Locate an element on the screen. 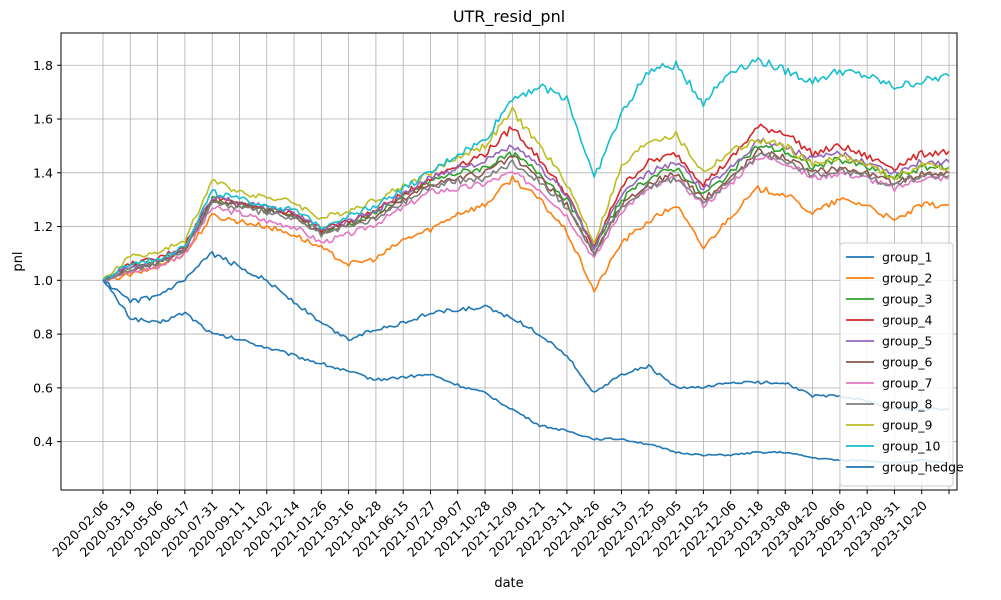  legend-label-group_4: group_4 is located at coordinates (907, 320).